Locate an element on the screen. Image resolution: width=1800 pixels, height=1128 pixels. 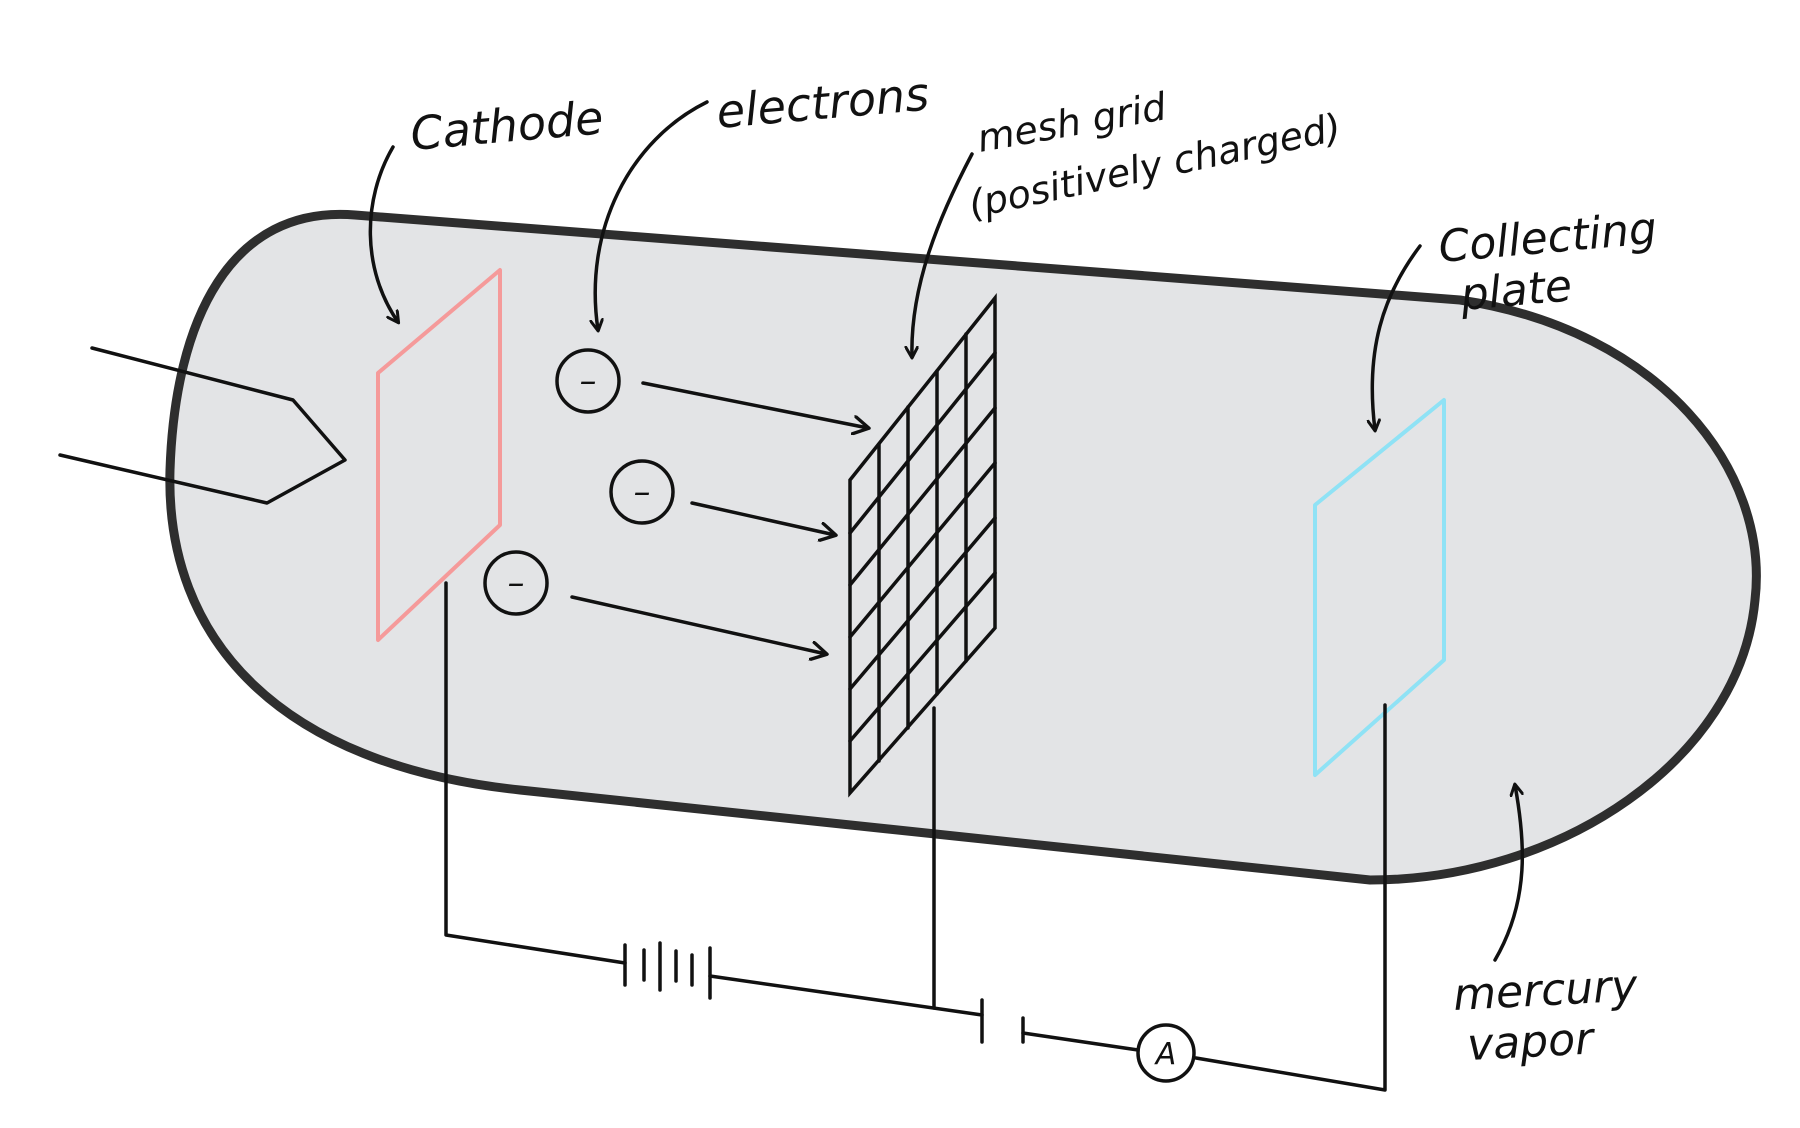
cell-icon is located at coordinates (1002, 1021).